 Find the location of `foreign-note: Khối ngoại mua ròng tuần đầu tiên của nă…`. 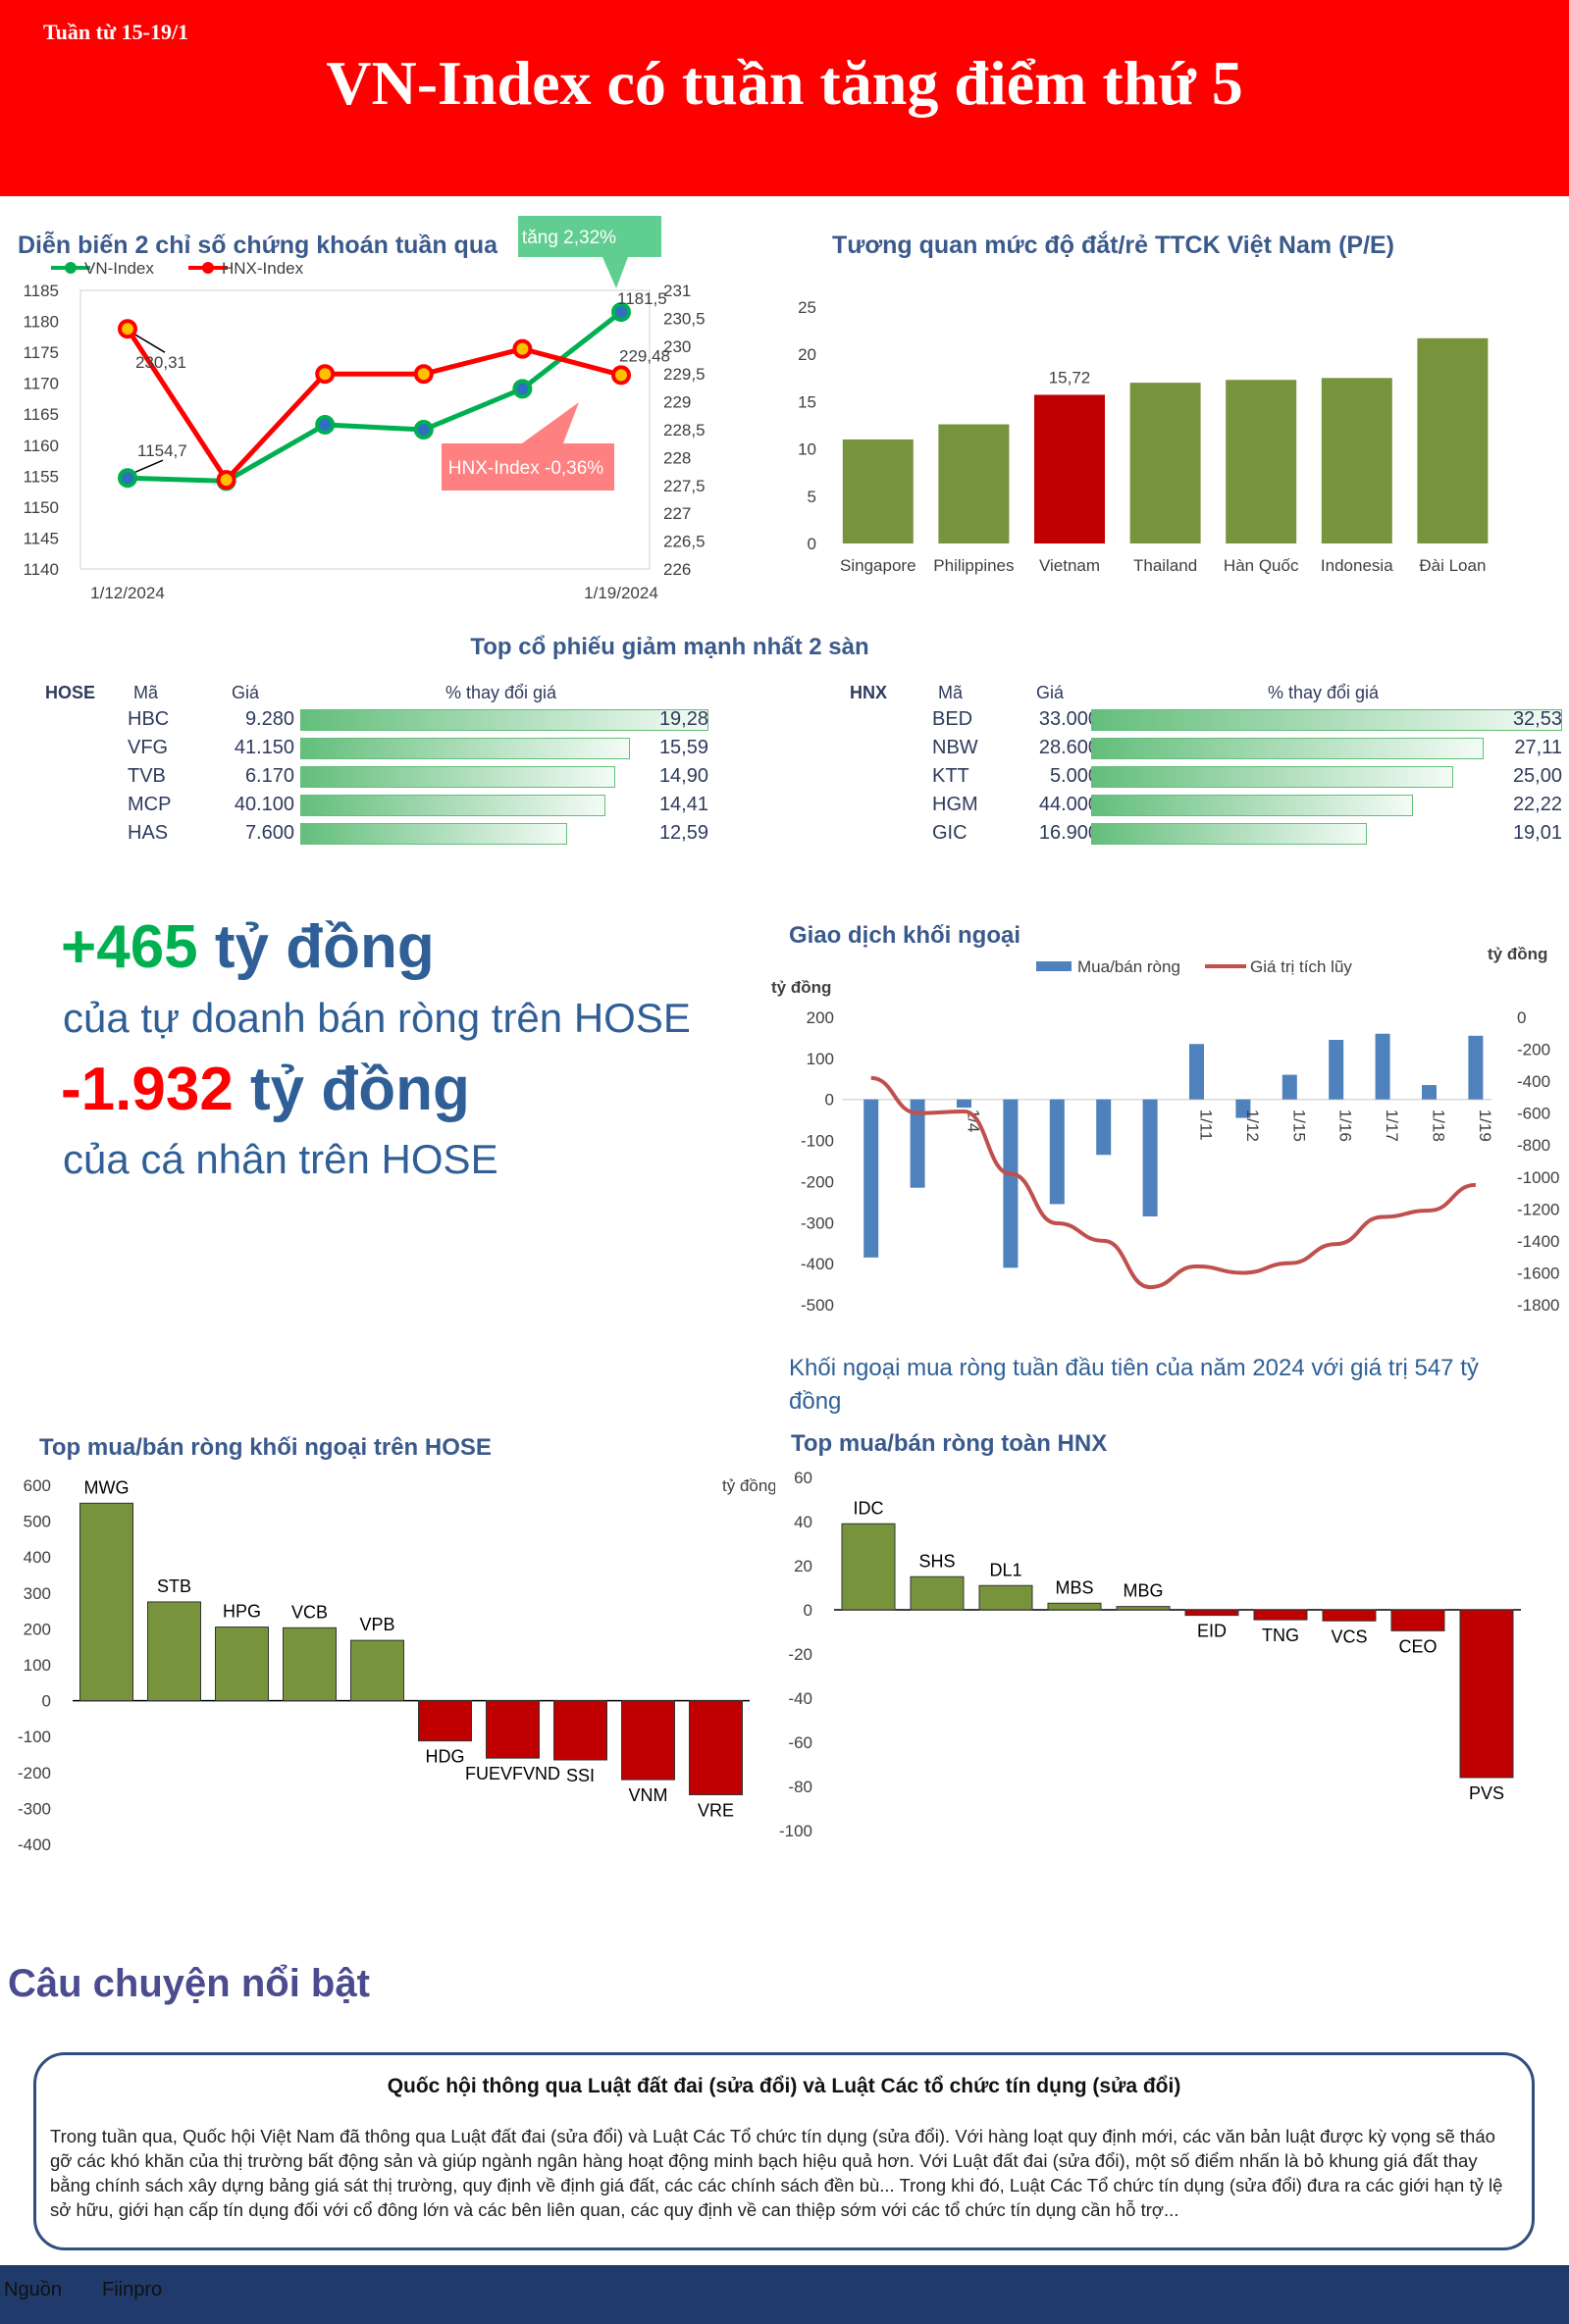

foreign-note: Khối ngoại mua ròng tuần đầu tiên của nă… is located at coordinates (1134, 1385).